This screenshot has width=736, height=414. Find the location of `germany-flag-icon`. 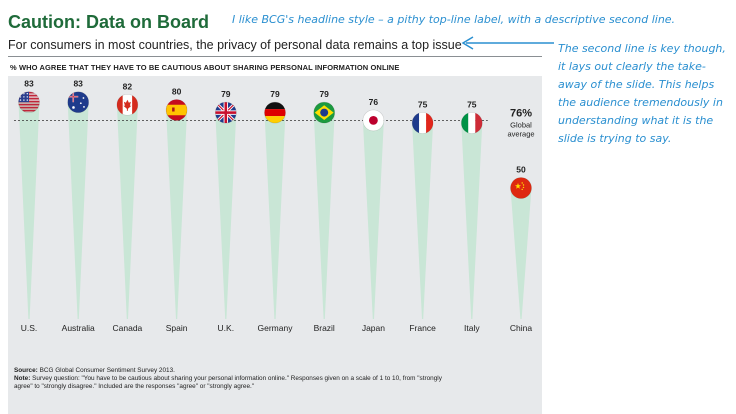

germany-flag-icon is located at coordinates (275, 112).